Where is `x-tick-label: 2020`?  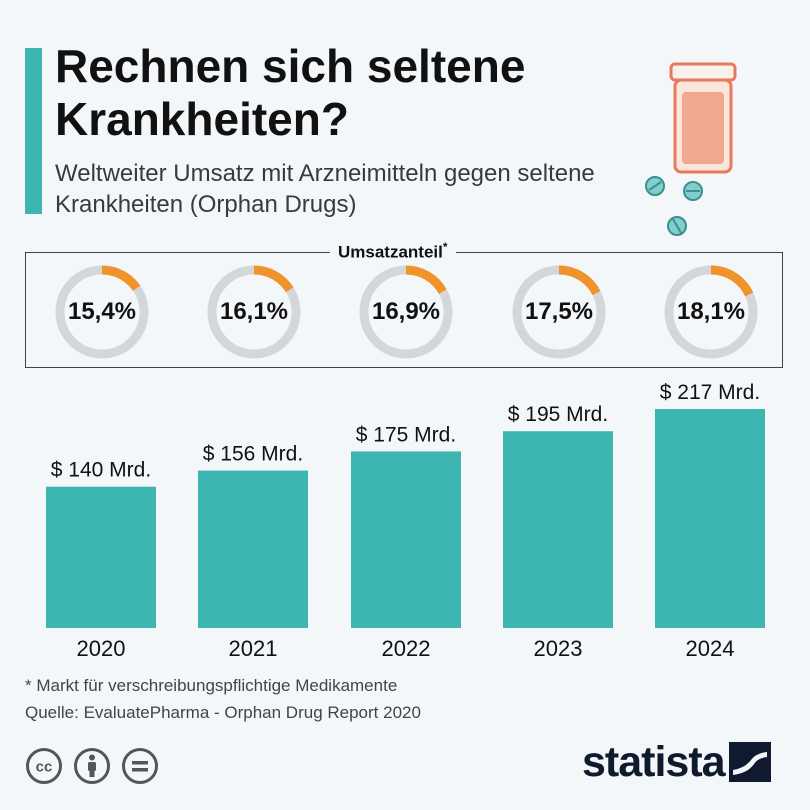 x-tick-label: 2020 is located at coordinates (101, 648).